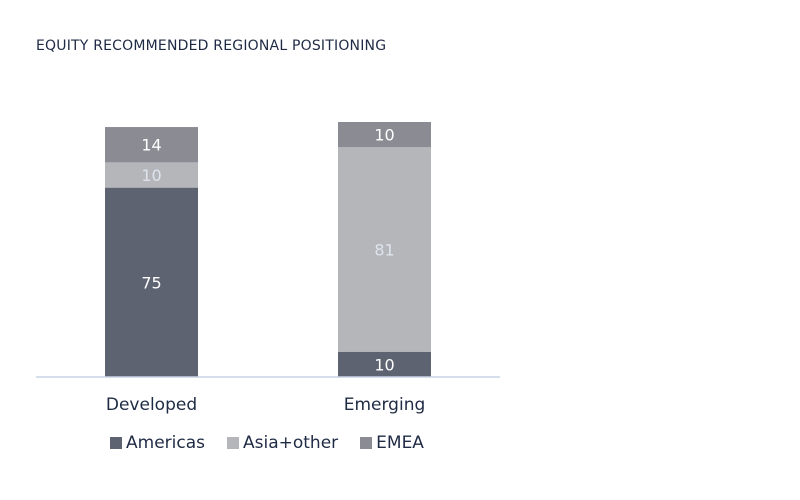 This screenshot has width=800, height=500. What do you see at coordinates (151, 405) in the screenshot?
I see `category-label-developed: Developed` at bounding box center [151, 405].